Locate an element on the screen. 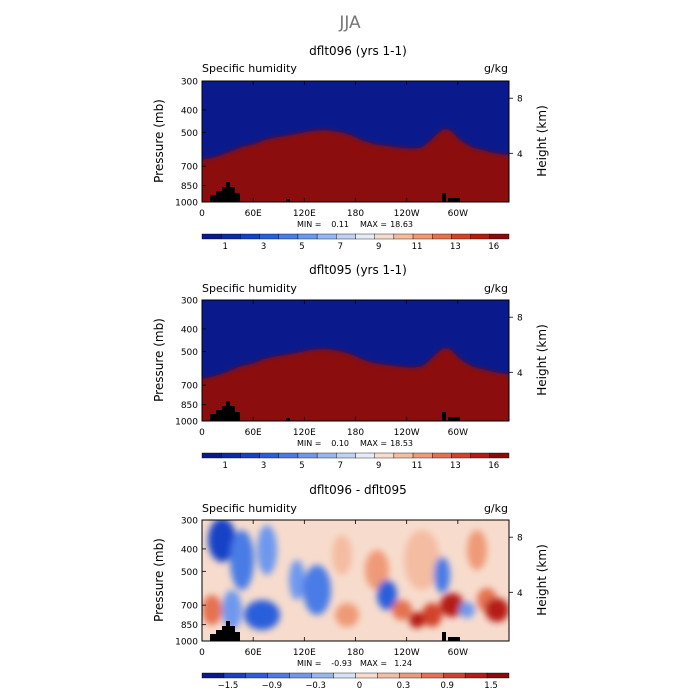  colorbar-label: 1.5 is located at coordinates (491, 686).